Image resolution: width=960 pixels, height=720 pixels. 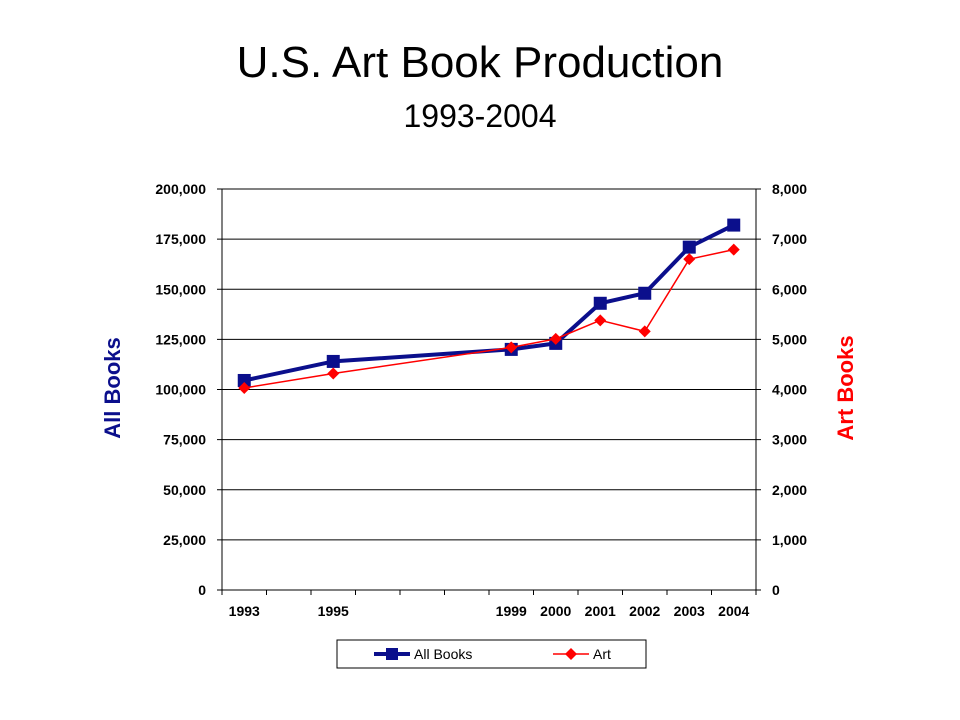 What do you see at coordinates (480, 116) in the screenshot?
I see `chart-subtitle: 1993-2004` at bounding box center [480, 116].